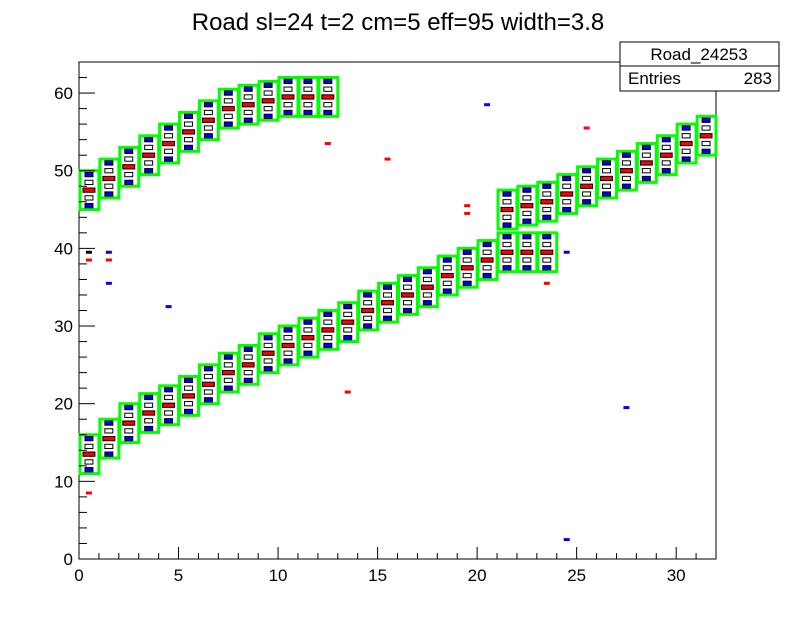 This screenshot has width=796, height=622. What do you see at coordinates (398, 22) in the screenshot?
I see `chart-title: Road sl=24 t=2 cm=5 eff=95 width=3.8` at bounding box center [398, 22].